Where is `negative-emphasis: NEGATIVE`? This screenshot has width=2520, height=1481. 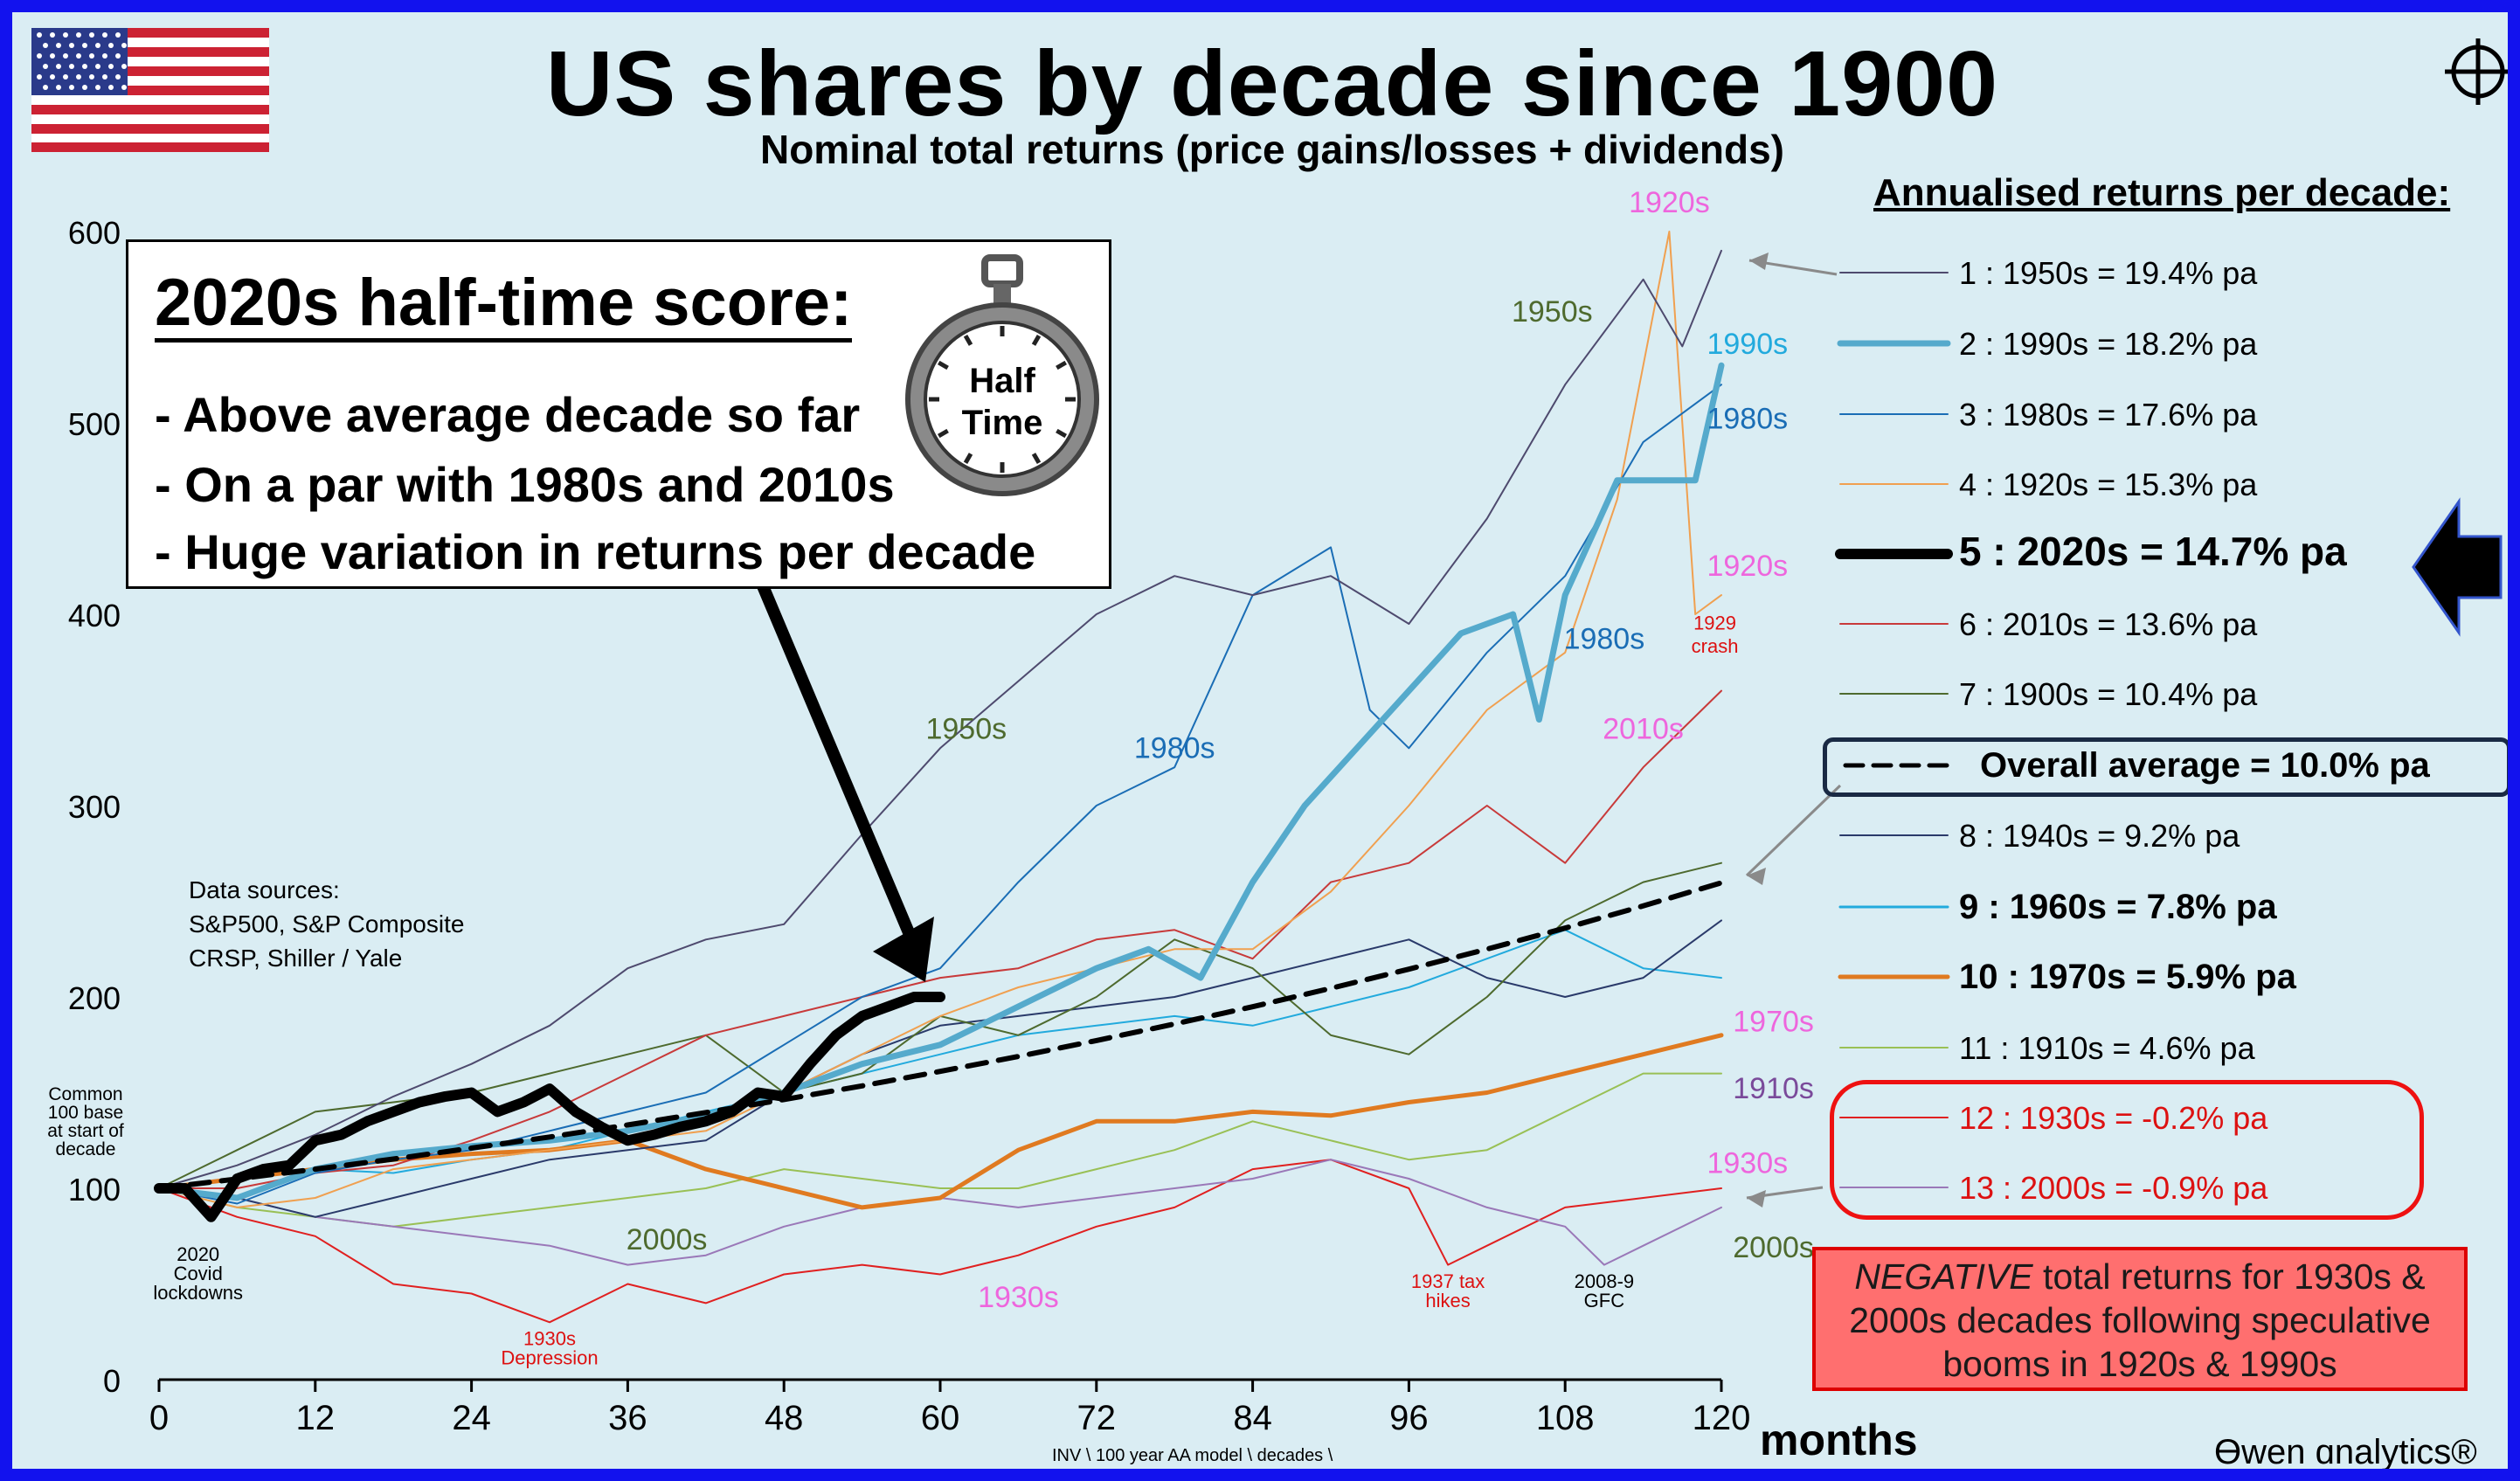
negative-emphasis: NEGATIVE is located at coordinates (1943, 1276).